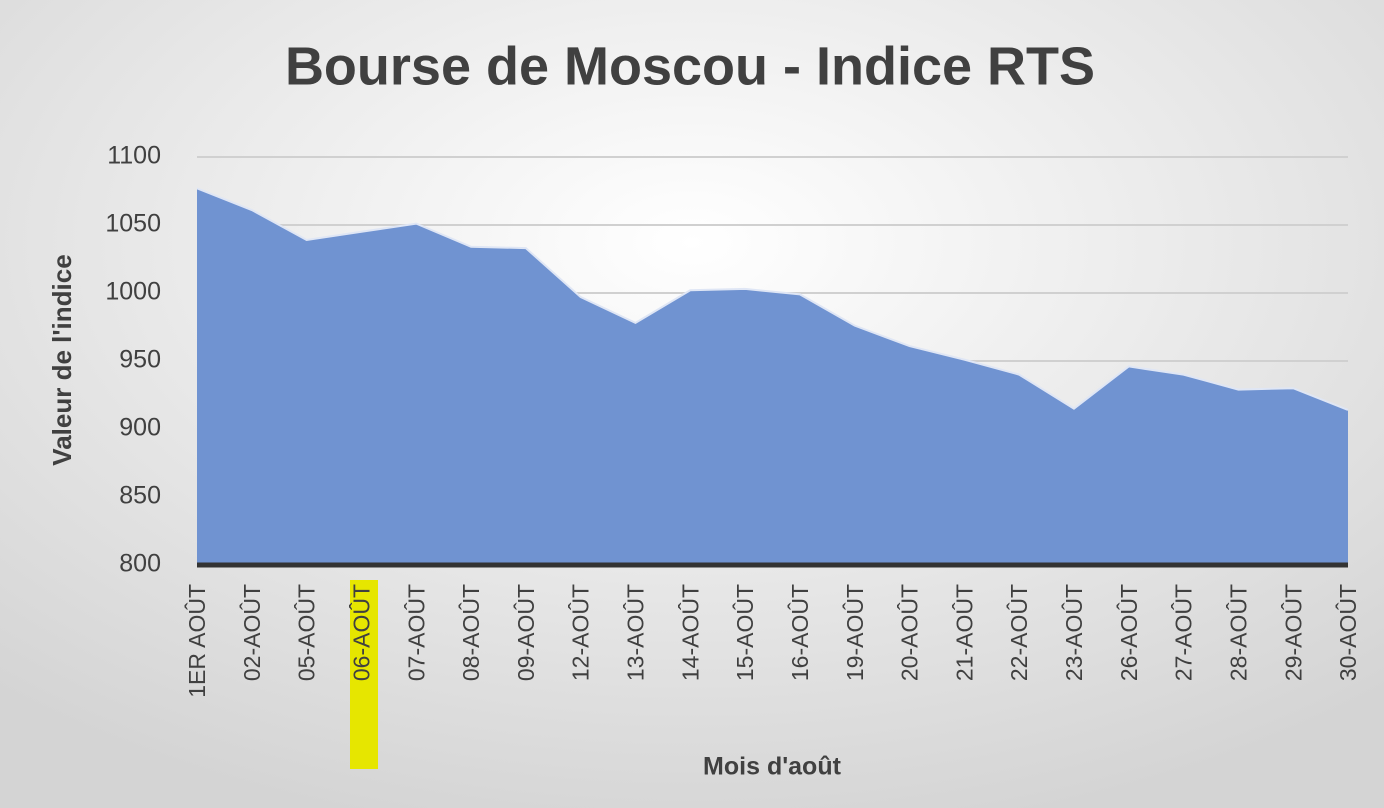 This screenshot has width=1384, height=808. Describe the element at coordinates (140, 428) in the screenshot. I see `y-tick-label: 900` at that location.